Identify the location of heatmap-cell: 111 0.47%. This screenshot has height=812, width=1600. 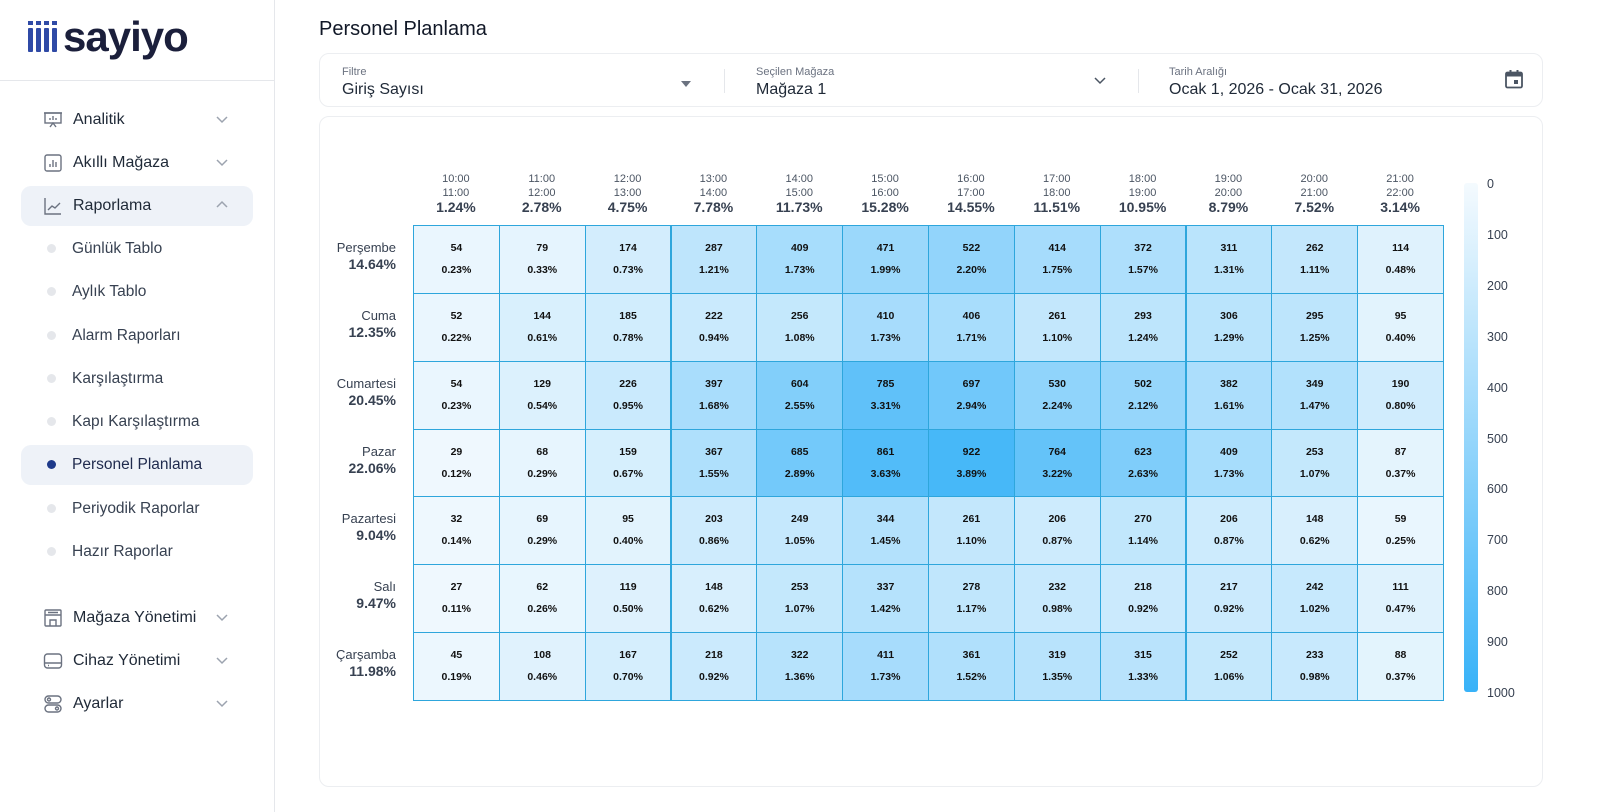
(1400, 599).